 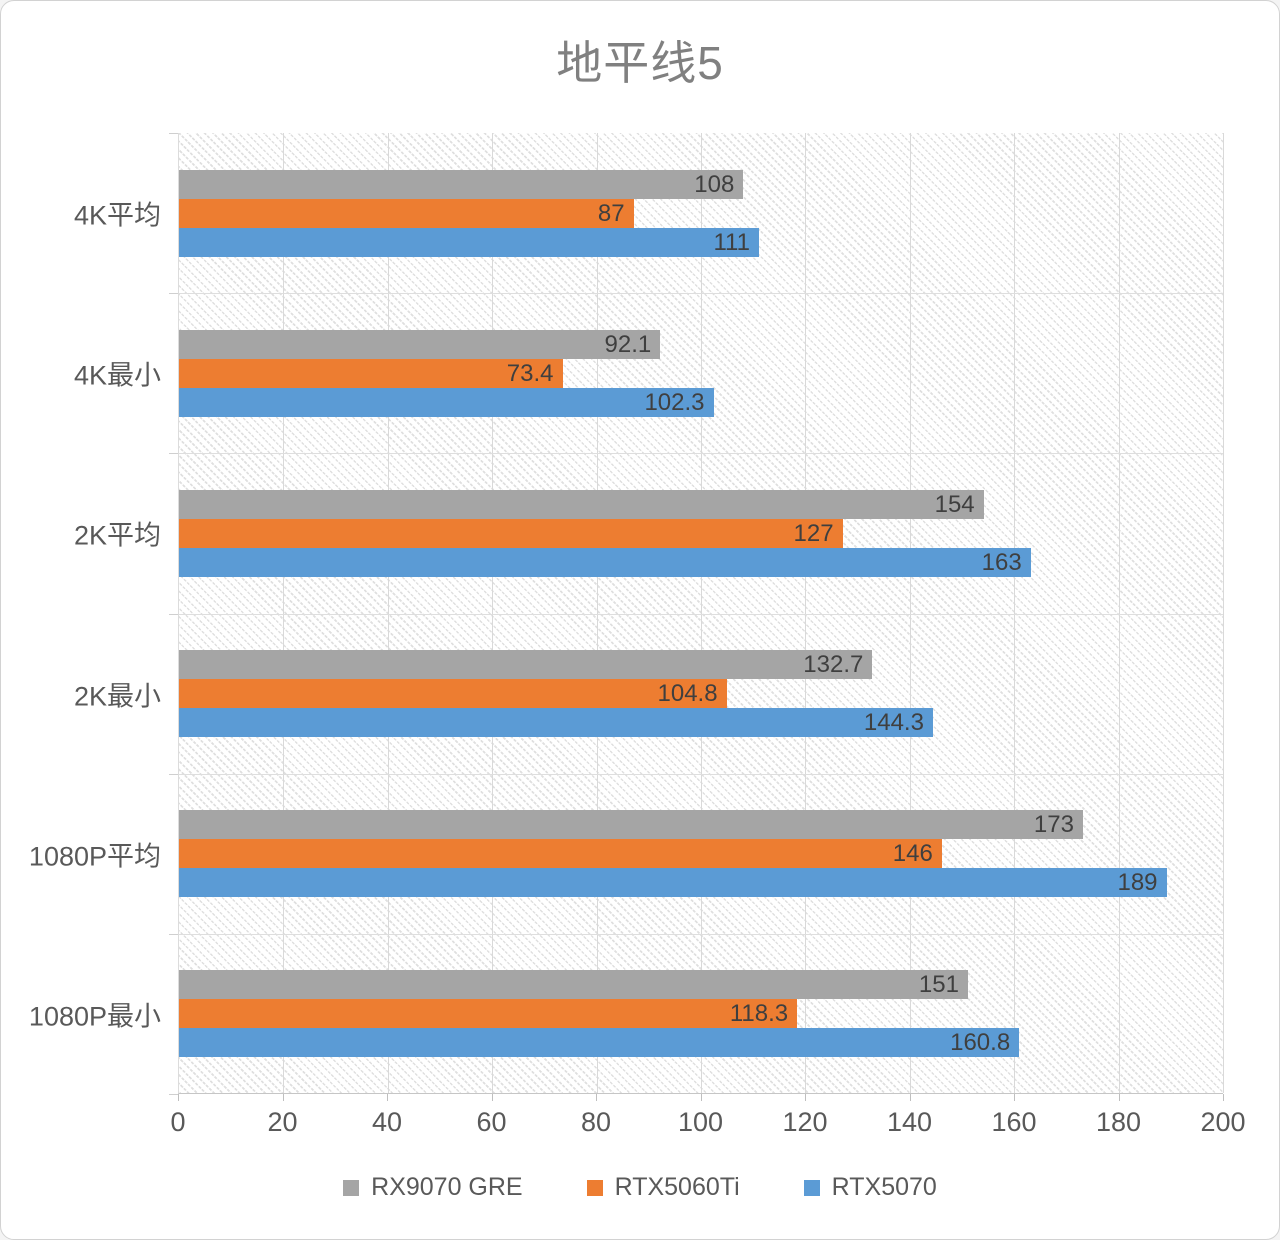 I want to click on bar-data-label: 173, so click(x=1053, y=824).